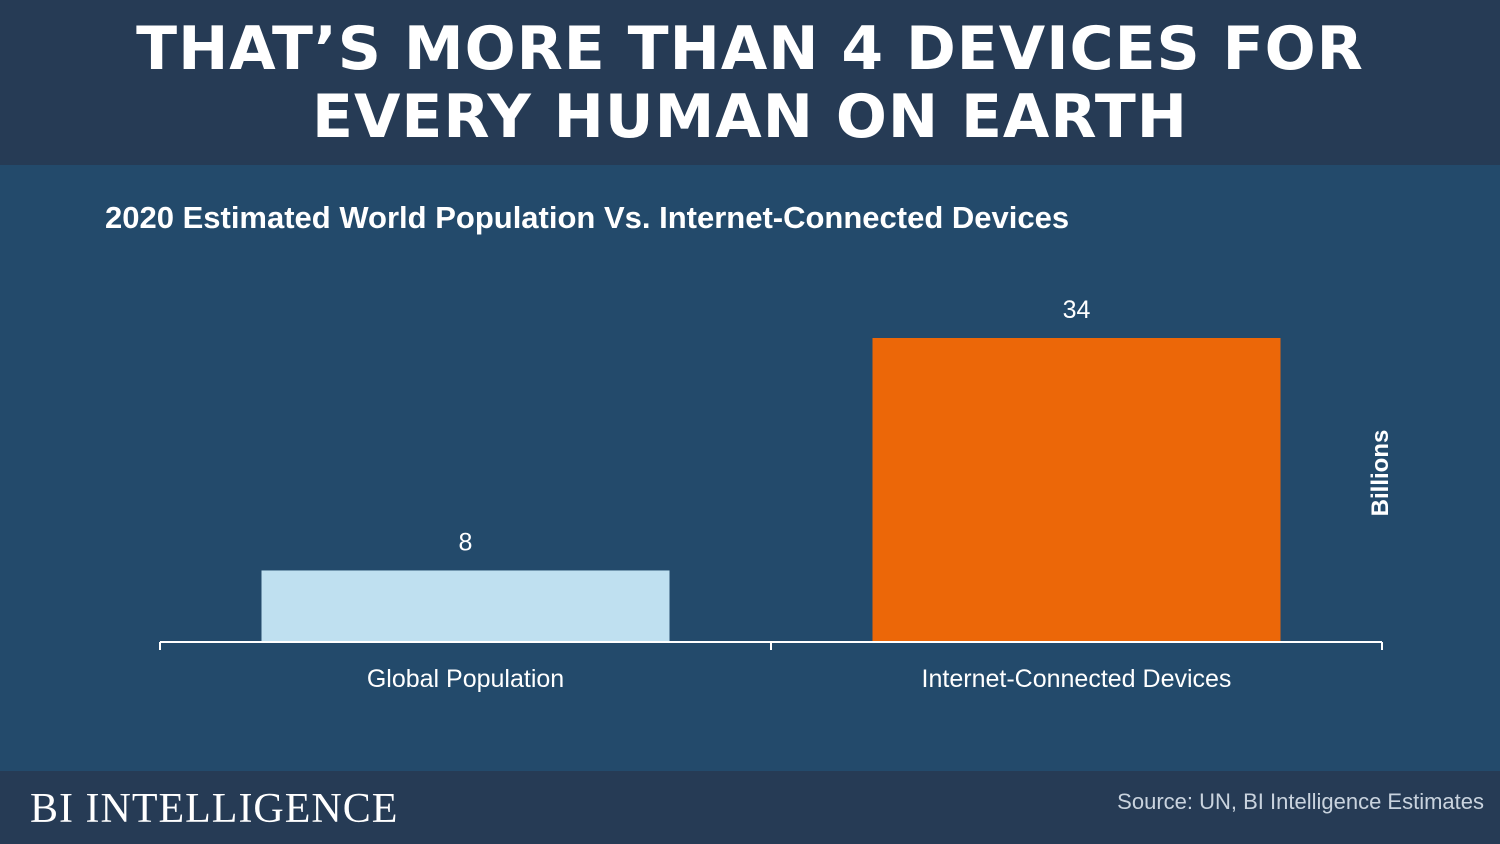 The width and height of the screenshot is (1500, 844). I want to click on x-tick-label: Global Population, so click(465, 679).